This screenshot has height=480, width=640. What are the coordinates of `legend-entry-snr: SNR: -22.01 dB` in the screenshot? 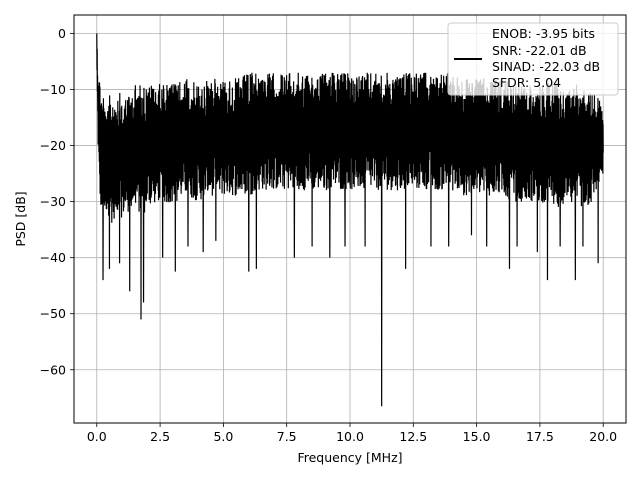 It's located at (539, 50).